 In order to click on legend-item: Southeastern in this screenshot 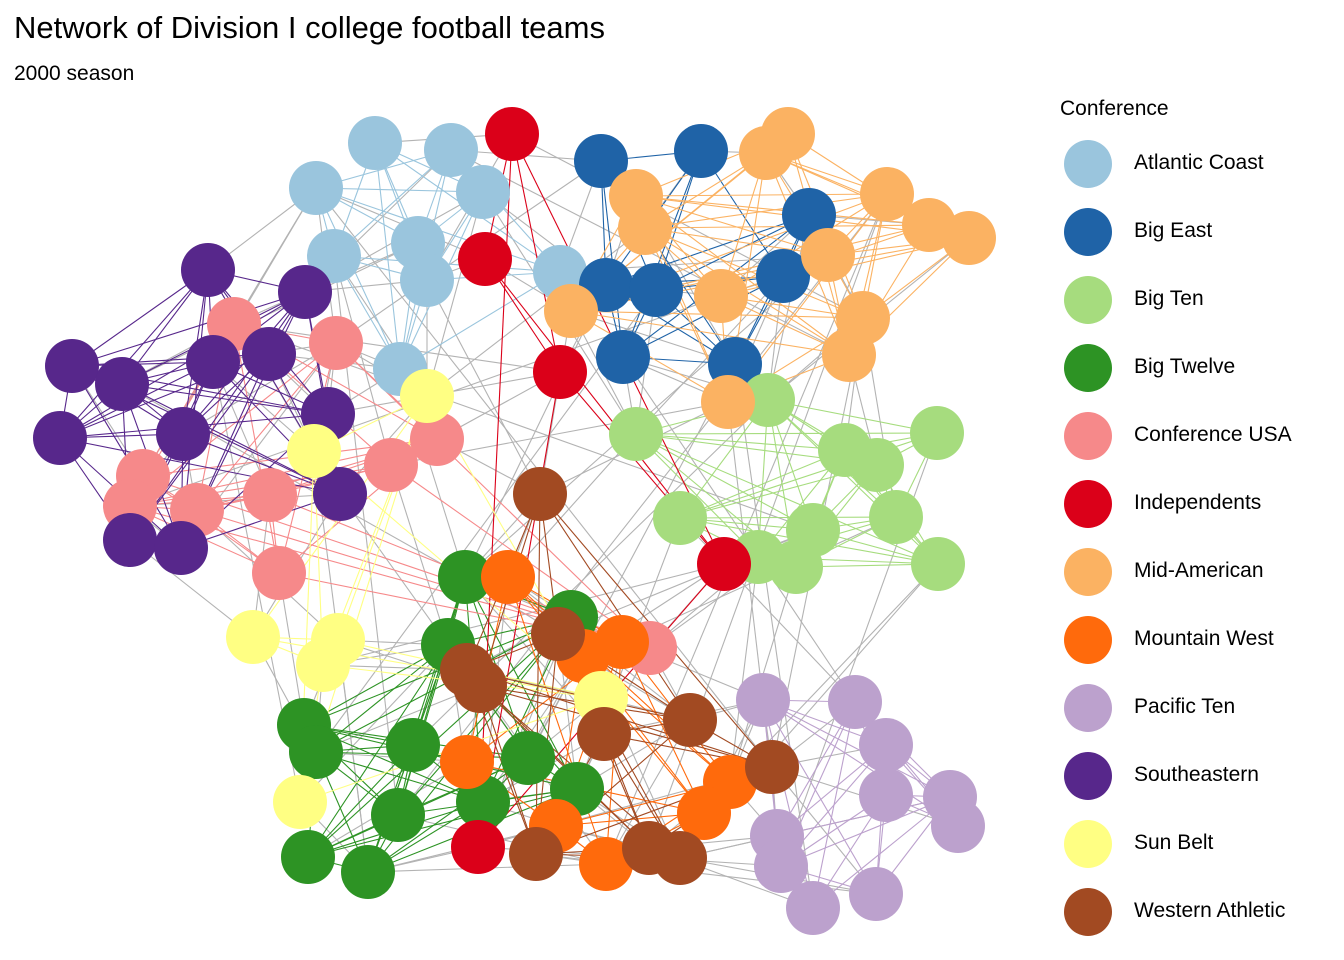, I will do `click(1200, 770)`.